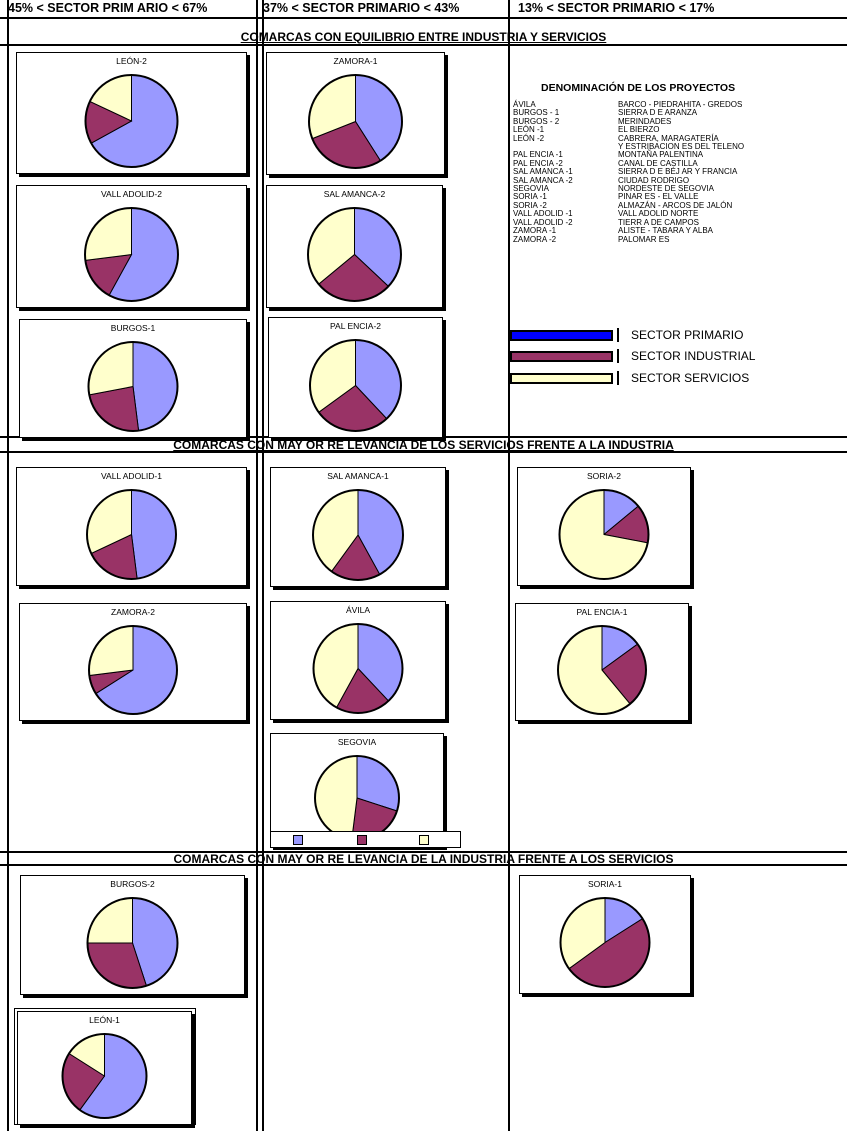 The width and height of the screenshot is (847, 1131). What do you see at coordinates (658, 197) in the screenshot?
I see `legend-name: PINAR ES - EL VALLE` at bounding box center [658, 197].